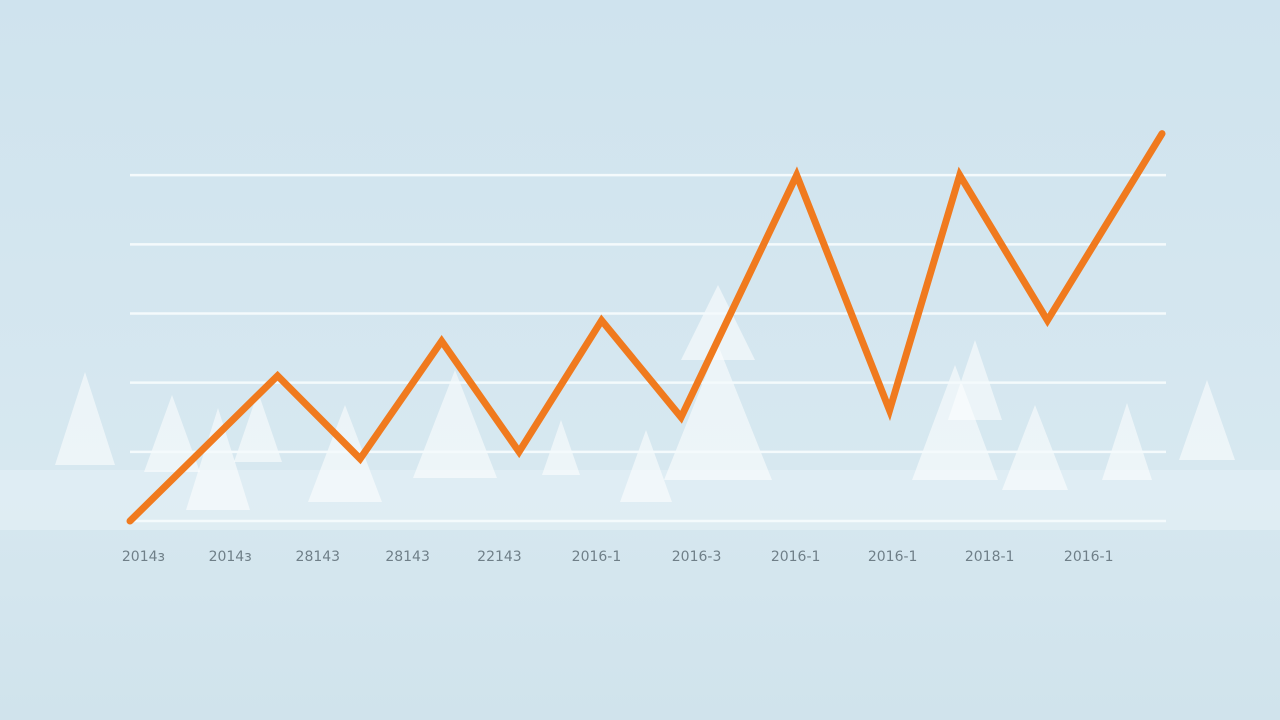  I want to click on x-tick-label: 22143, so click(499, 557).